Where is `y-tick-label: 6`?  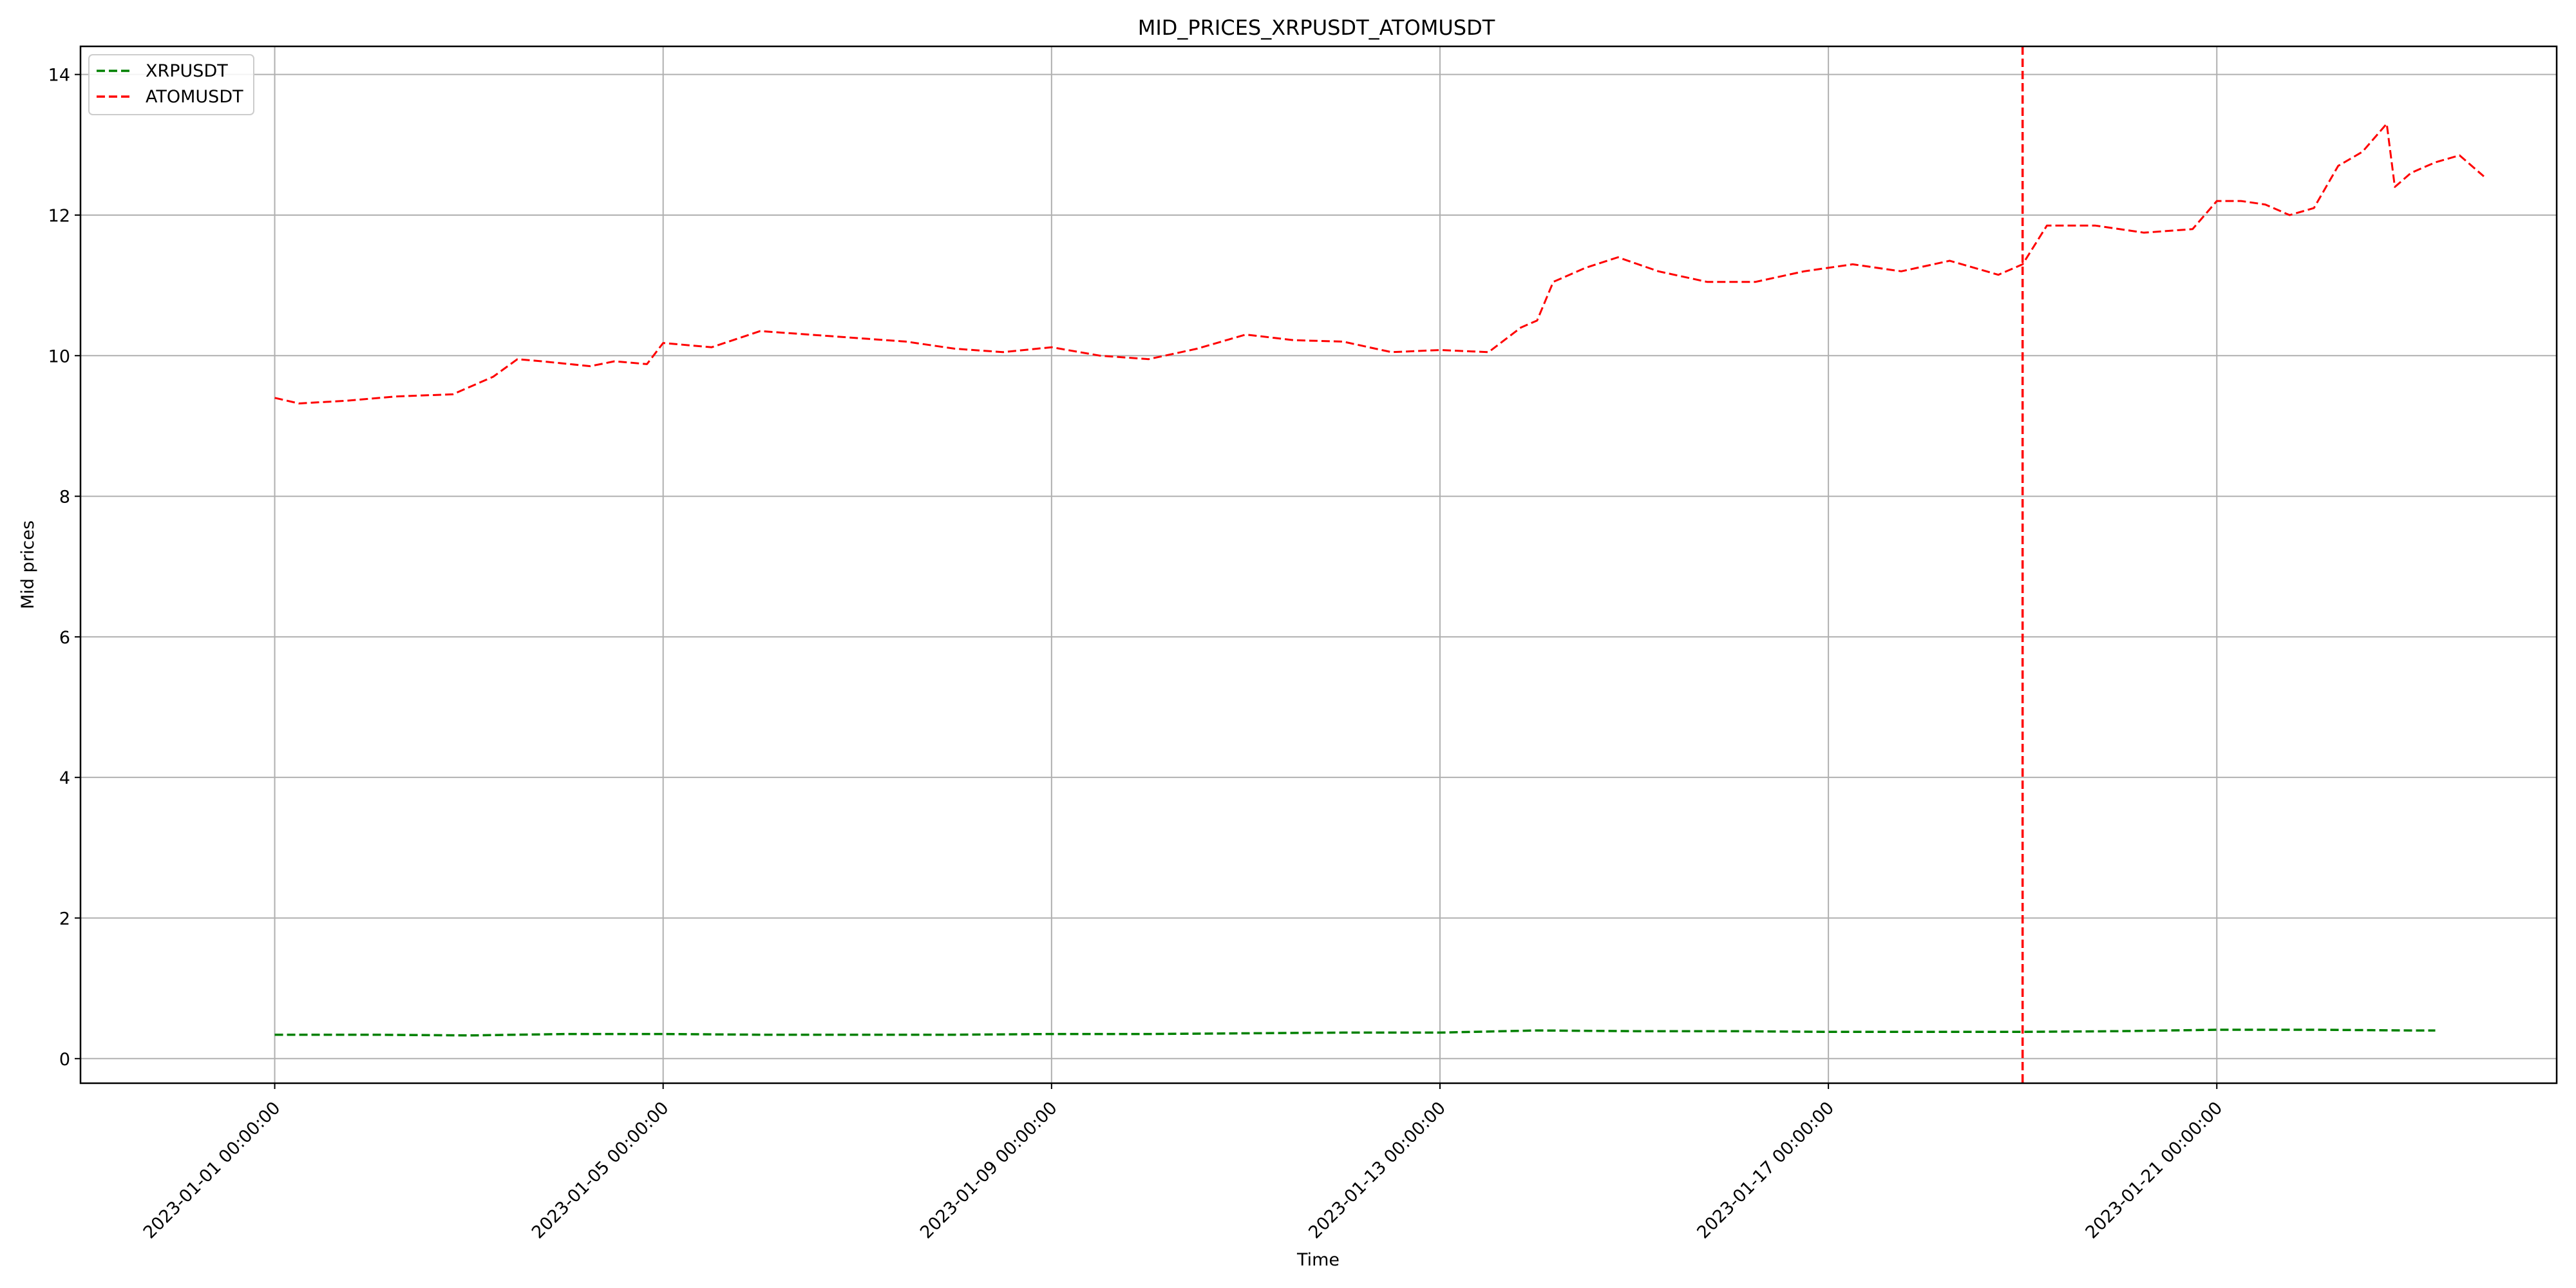
y-tick-label: 6 is located at coordinates (64, 638).